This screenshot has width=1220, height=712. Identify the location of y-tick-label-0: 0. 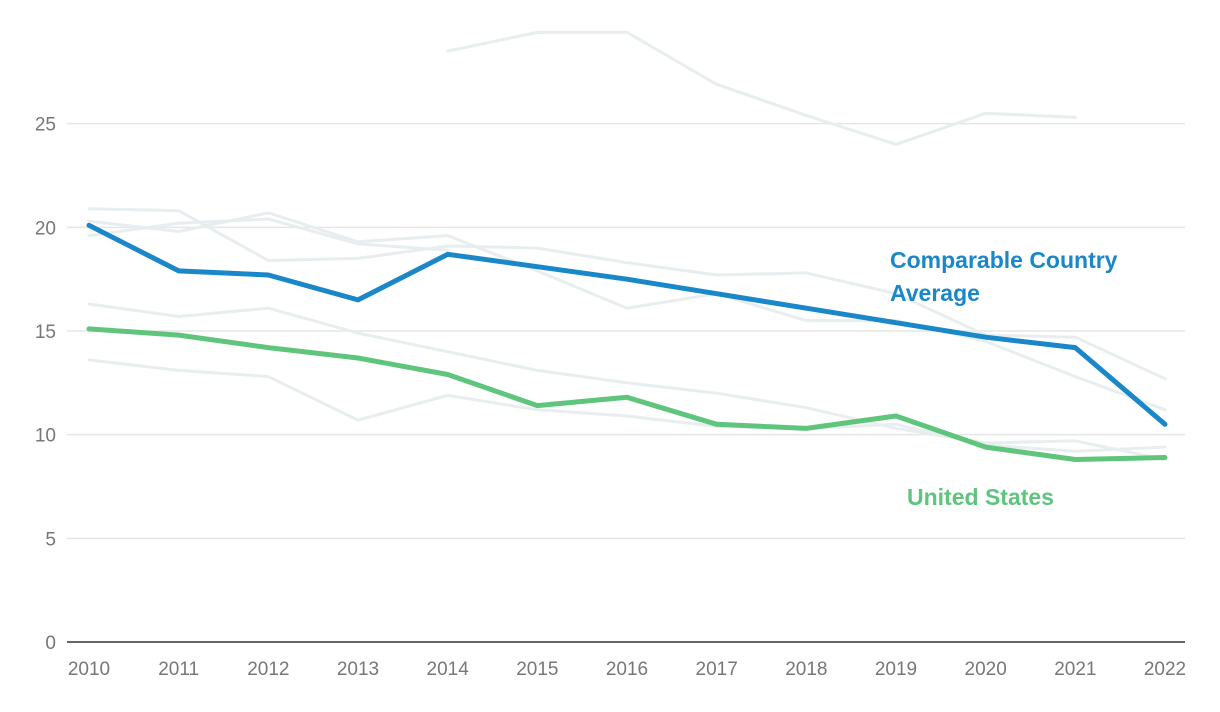
(50, 643).